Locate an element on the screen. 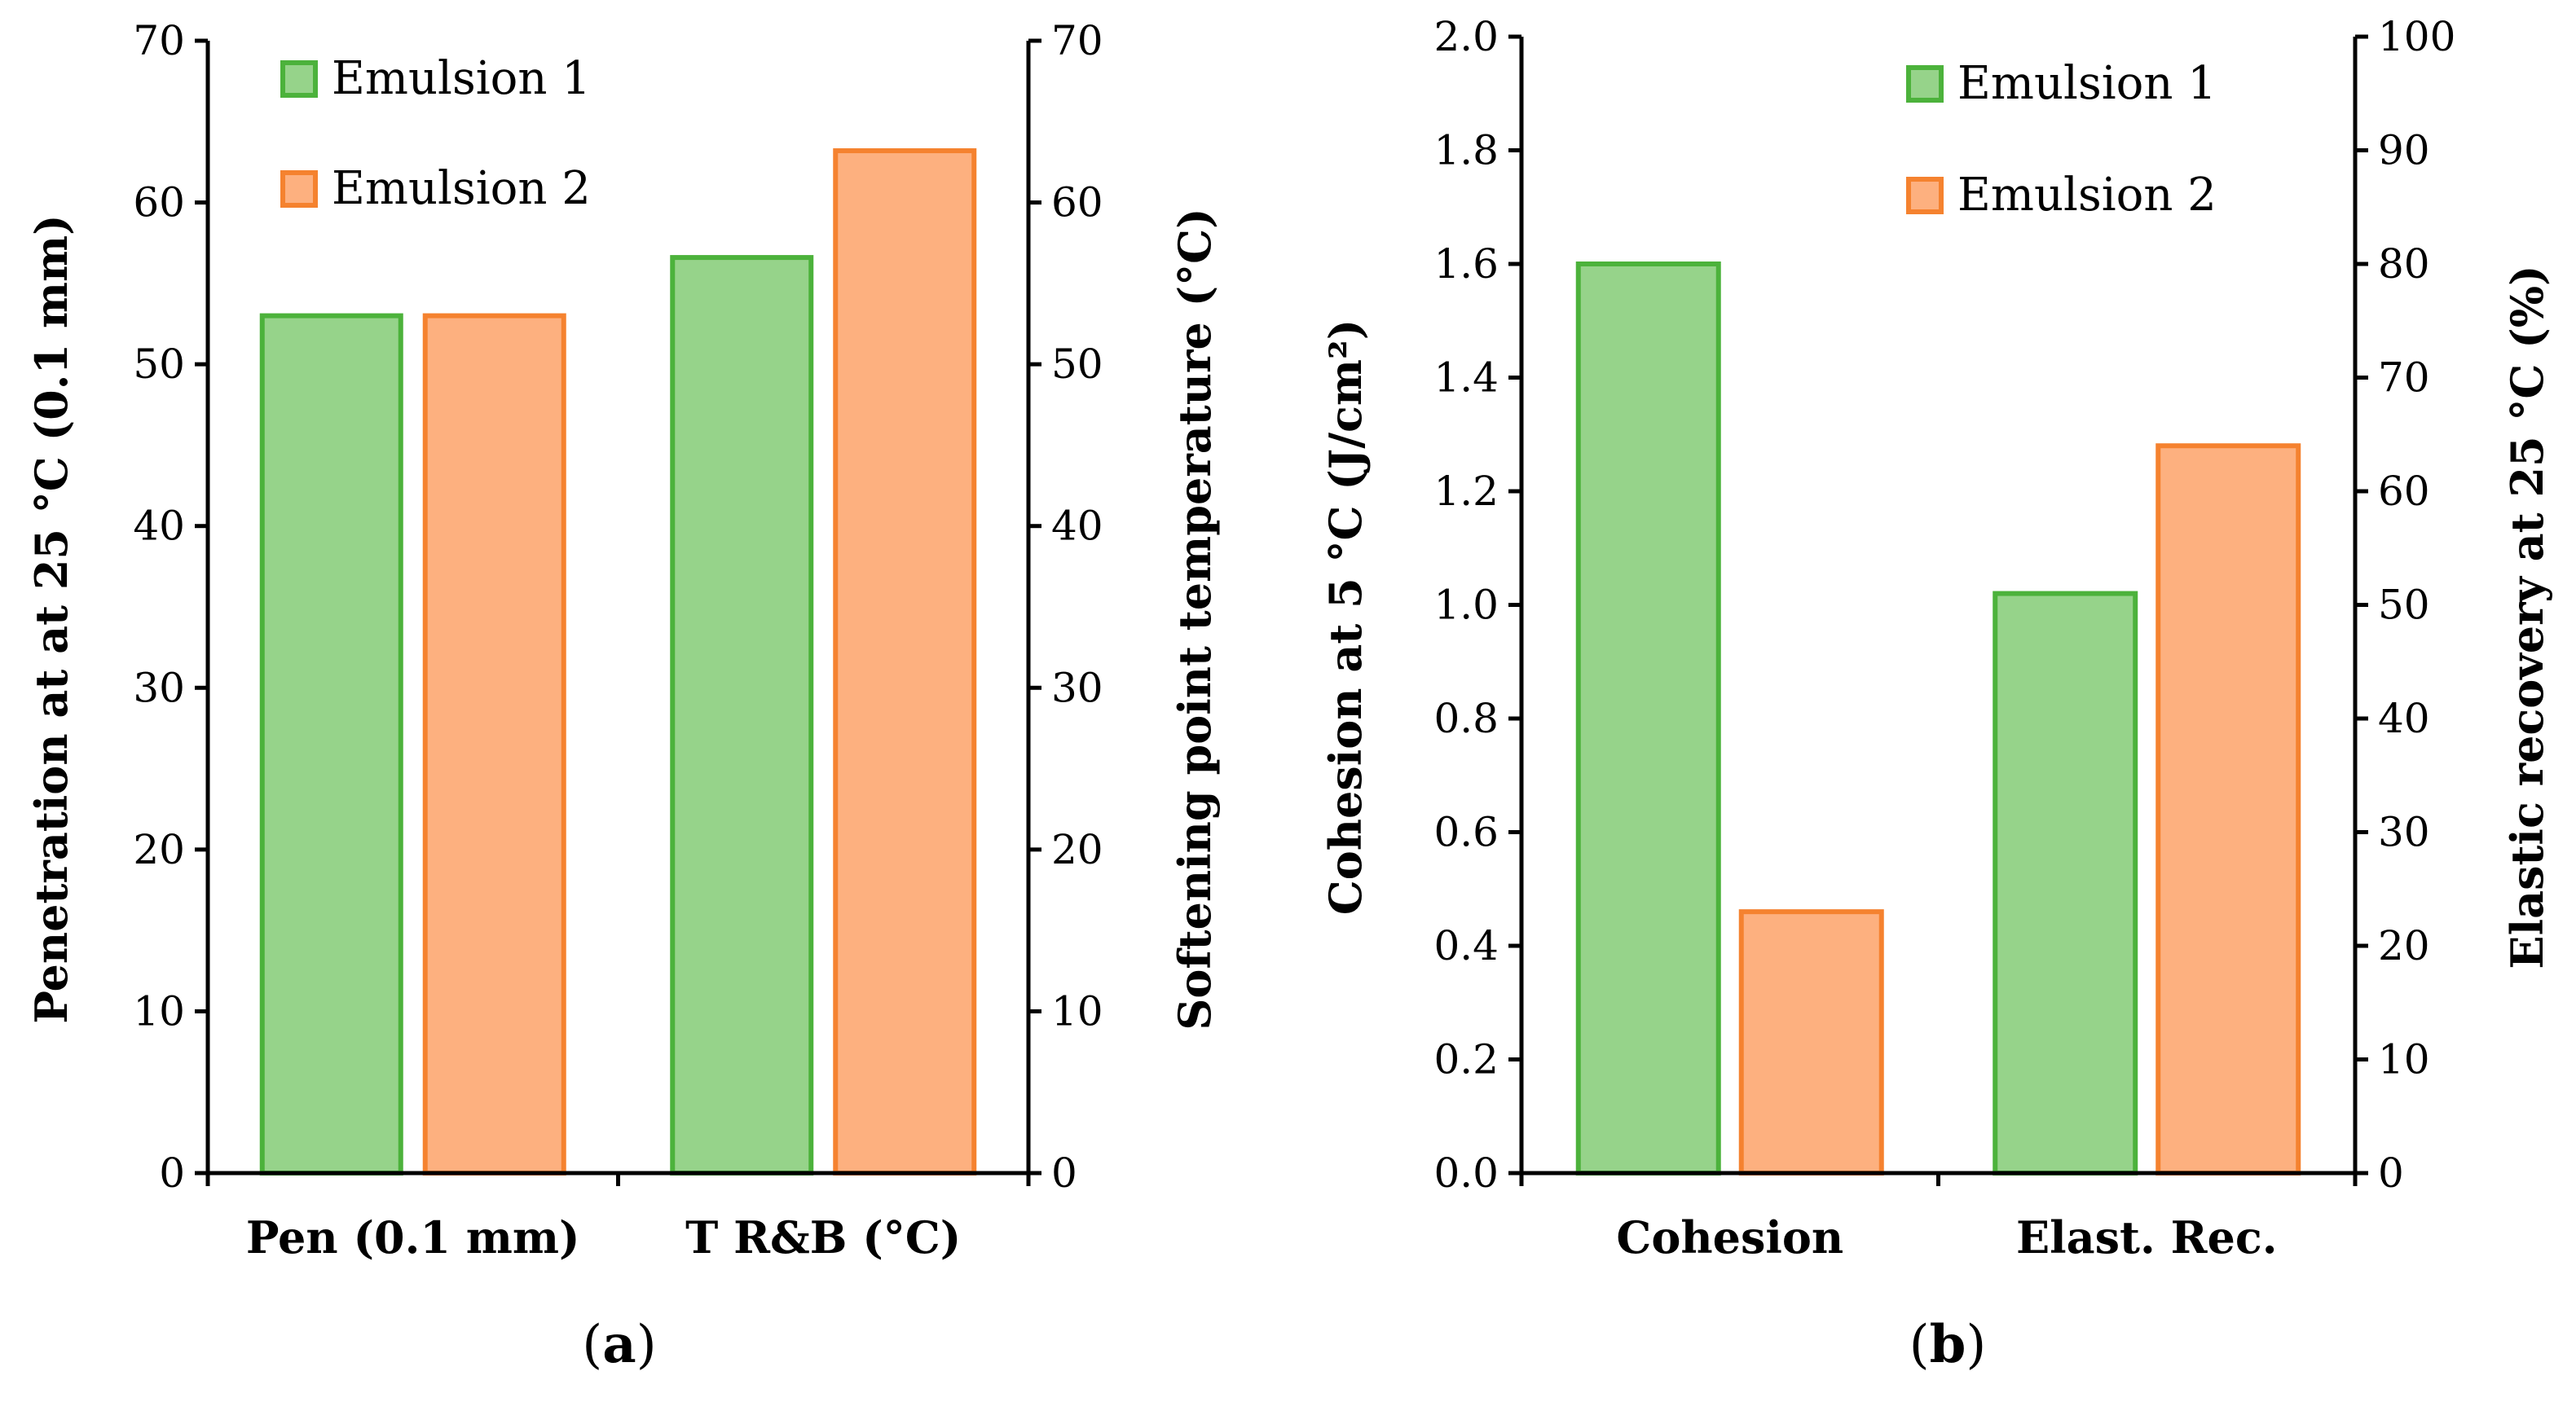 The image size is (2576, 1402). y-tick-label-left: 1.4 is located at coordinates (1466, 378).